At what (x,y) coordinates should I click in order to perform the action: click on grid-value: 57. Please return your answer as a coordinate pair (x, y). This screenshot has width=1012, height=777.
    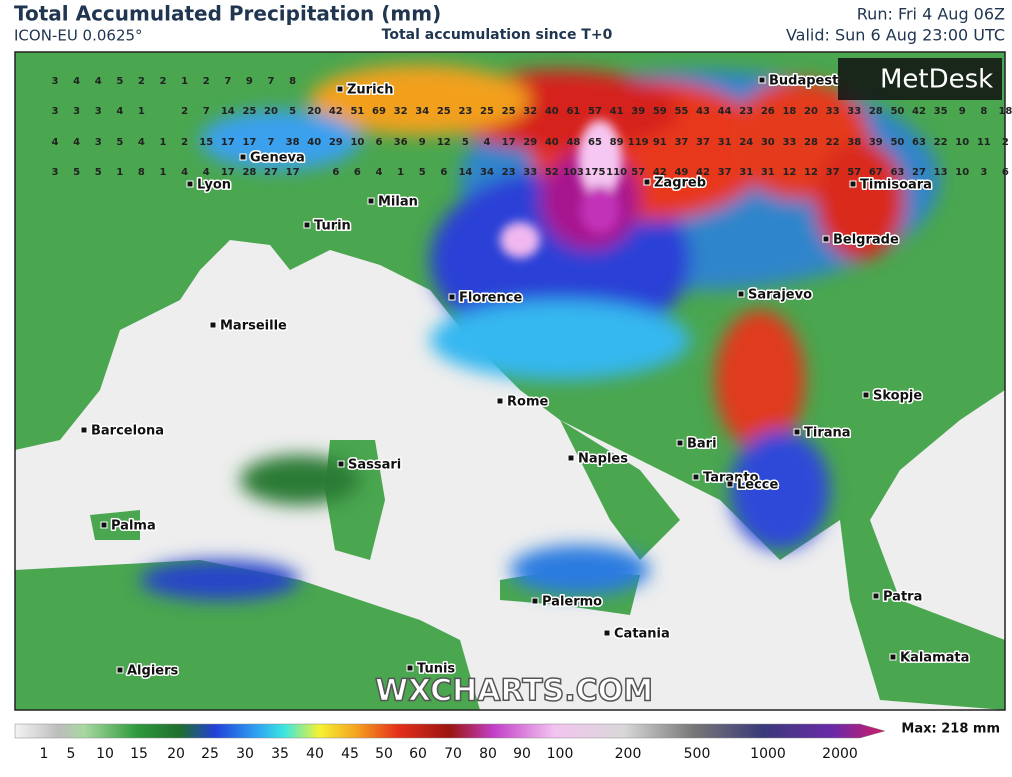
    Looking at the image, I should click on (638, 172).